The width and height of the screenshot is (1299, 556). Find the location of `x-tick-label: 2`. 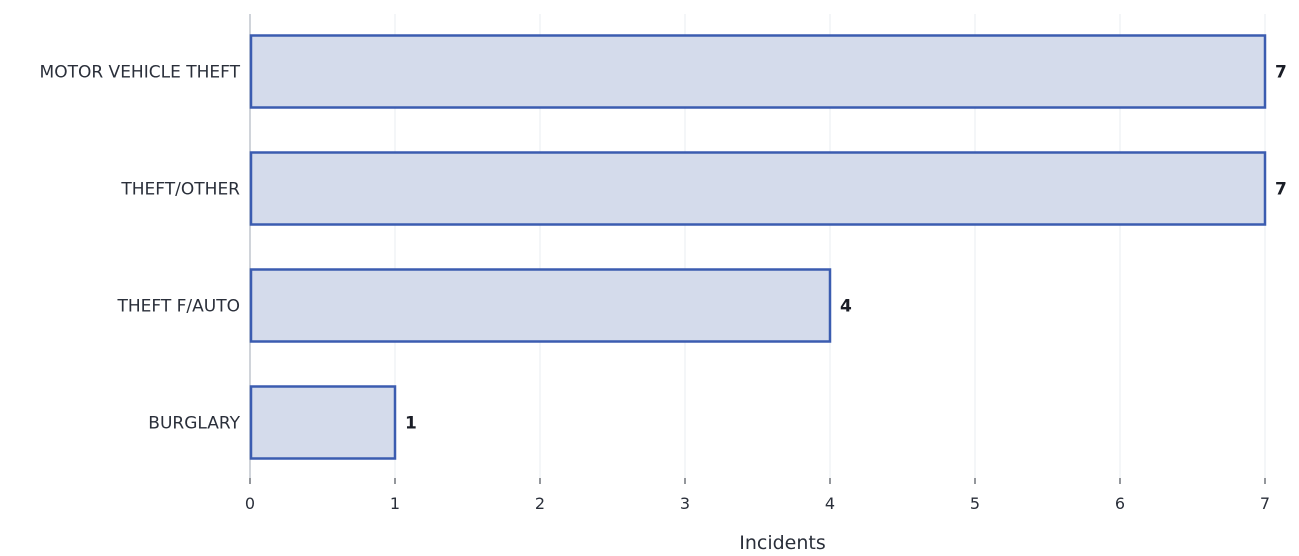

x-tick-label: 2 is located at coordinates (540, 503).